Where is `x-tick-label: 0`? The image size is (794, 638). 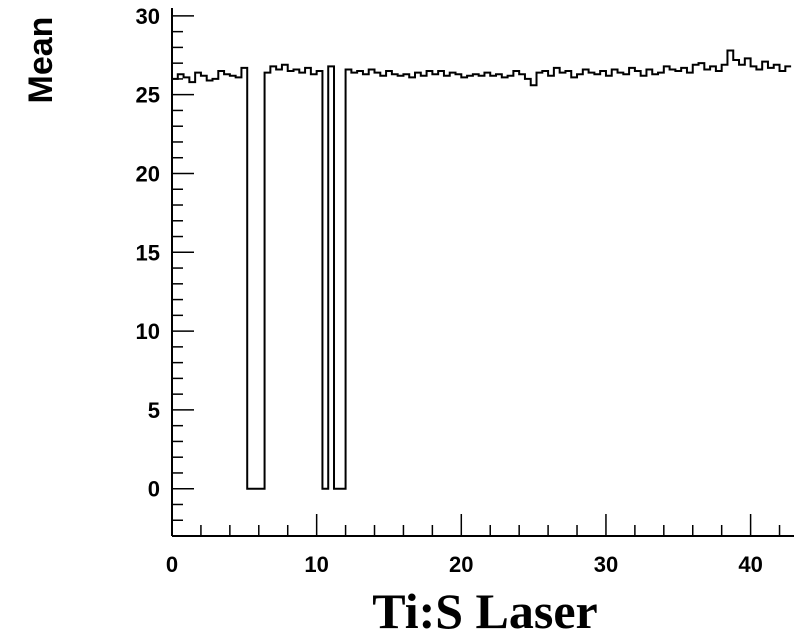 x-tick-label: 0 is located at coordinates (172, 564).